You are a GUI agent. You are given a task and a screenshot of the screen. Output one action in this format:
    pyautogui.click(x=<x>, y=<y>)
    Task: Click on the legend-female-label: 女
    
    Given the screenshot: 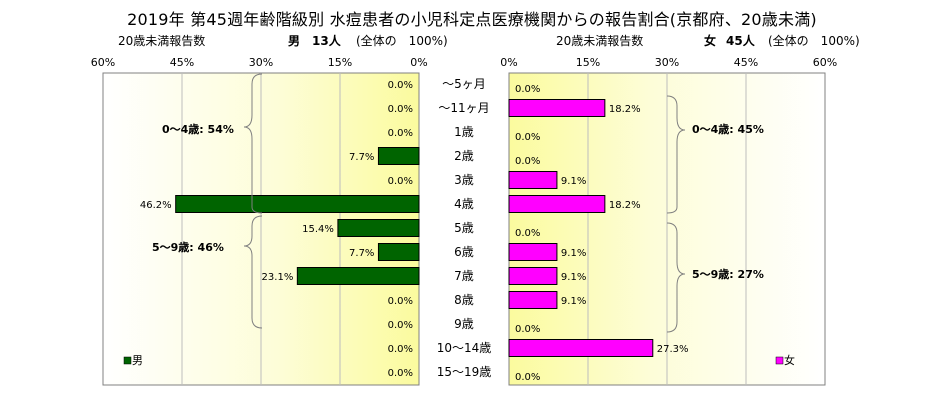 What is the action you would take?
    pyautogui.click(x=789, y=360)
    